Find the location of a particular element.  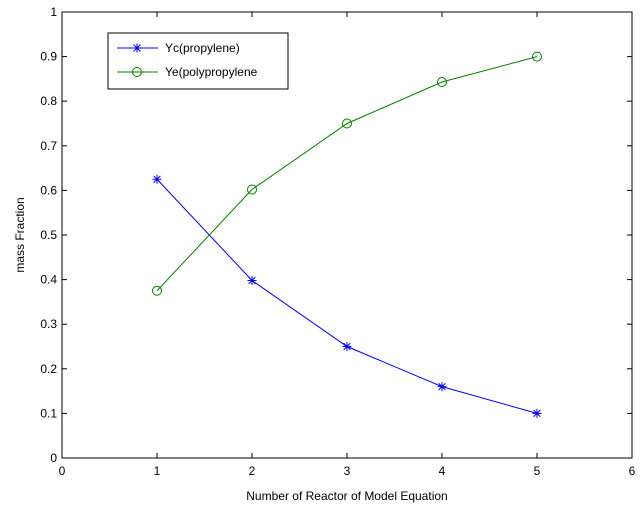

y-tick-label: 0.3 is located at coordinates (48, 324).